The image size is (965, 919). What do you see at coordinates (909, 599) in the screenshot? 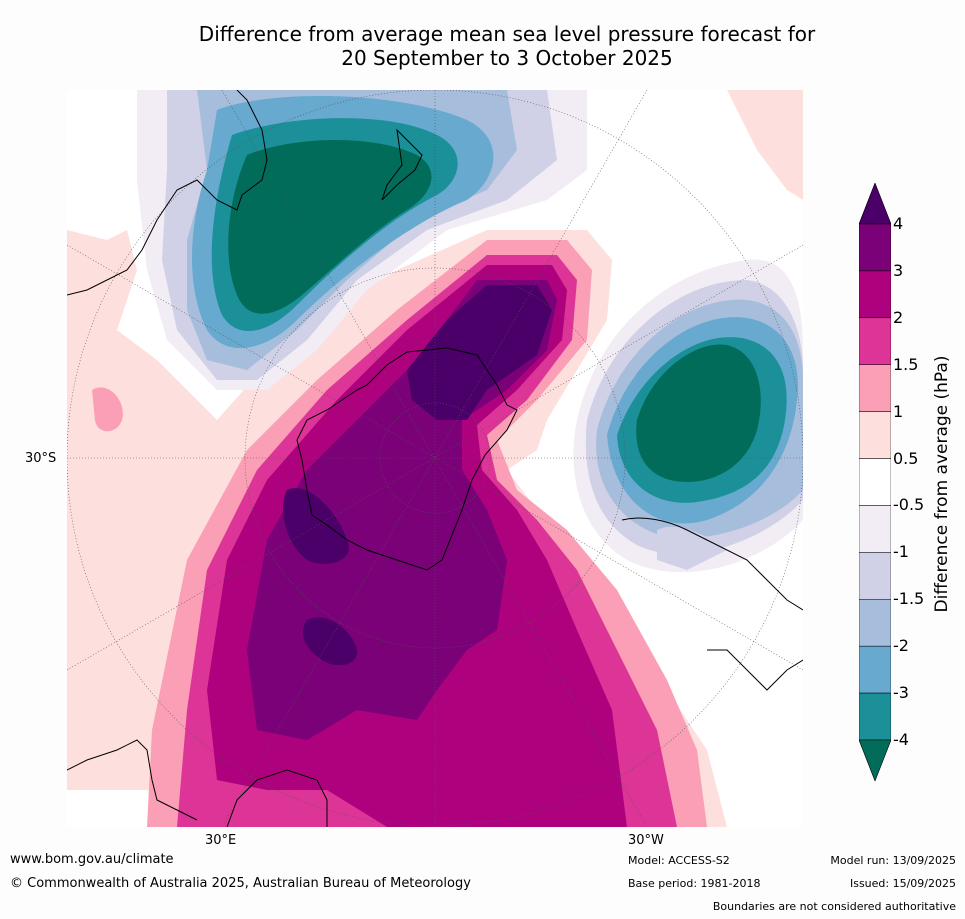
I see `colorbar-tick-label: -1.5` at bounding box center [909, 599].